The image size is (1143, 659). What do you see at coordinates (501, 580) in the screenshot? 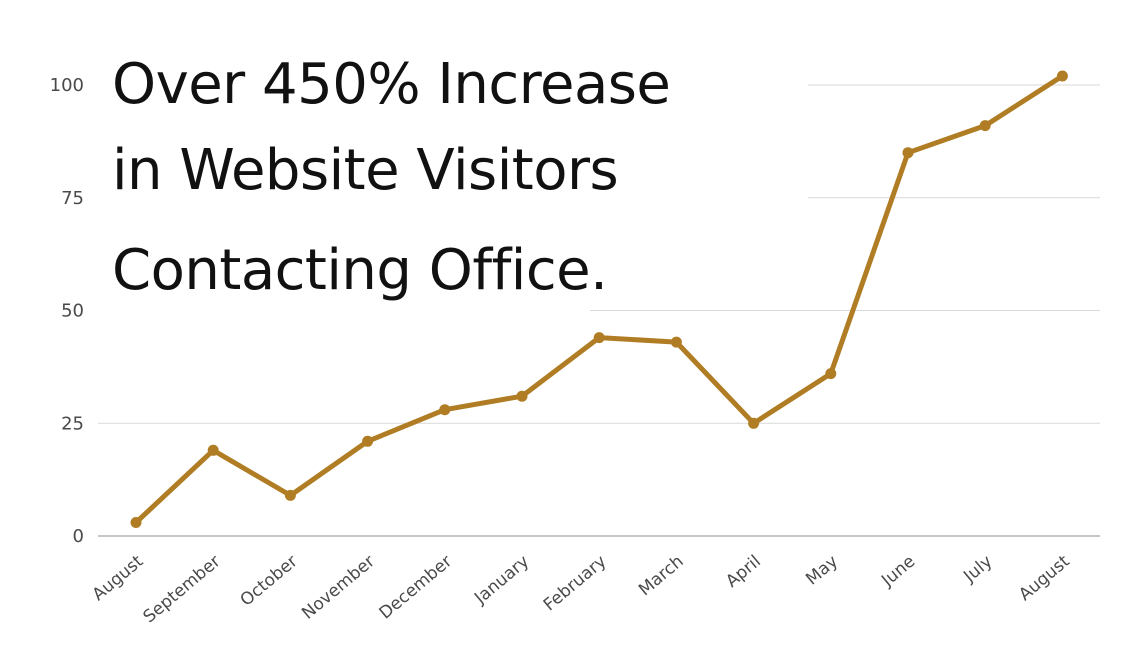
I see `x-tick-label: January` at bounding box center [501, 580].